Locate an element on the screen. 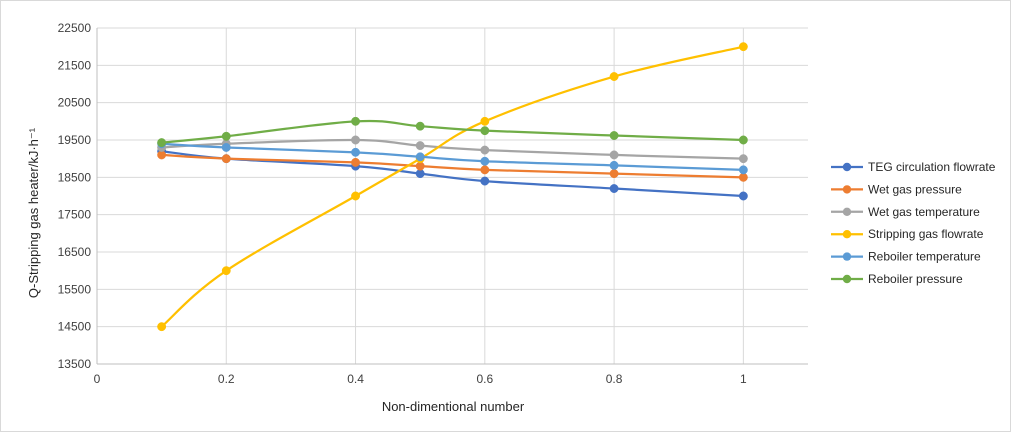 This screenshot has height=432, width=1011. x-tick-label: 0.4 is located at coordinates (355, 379).